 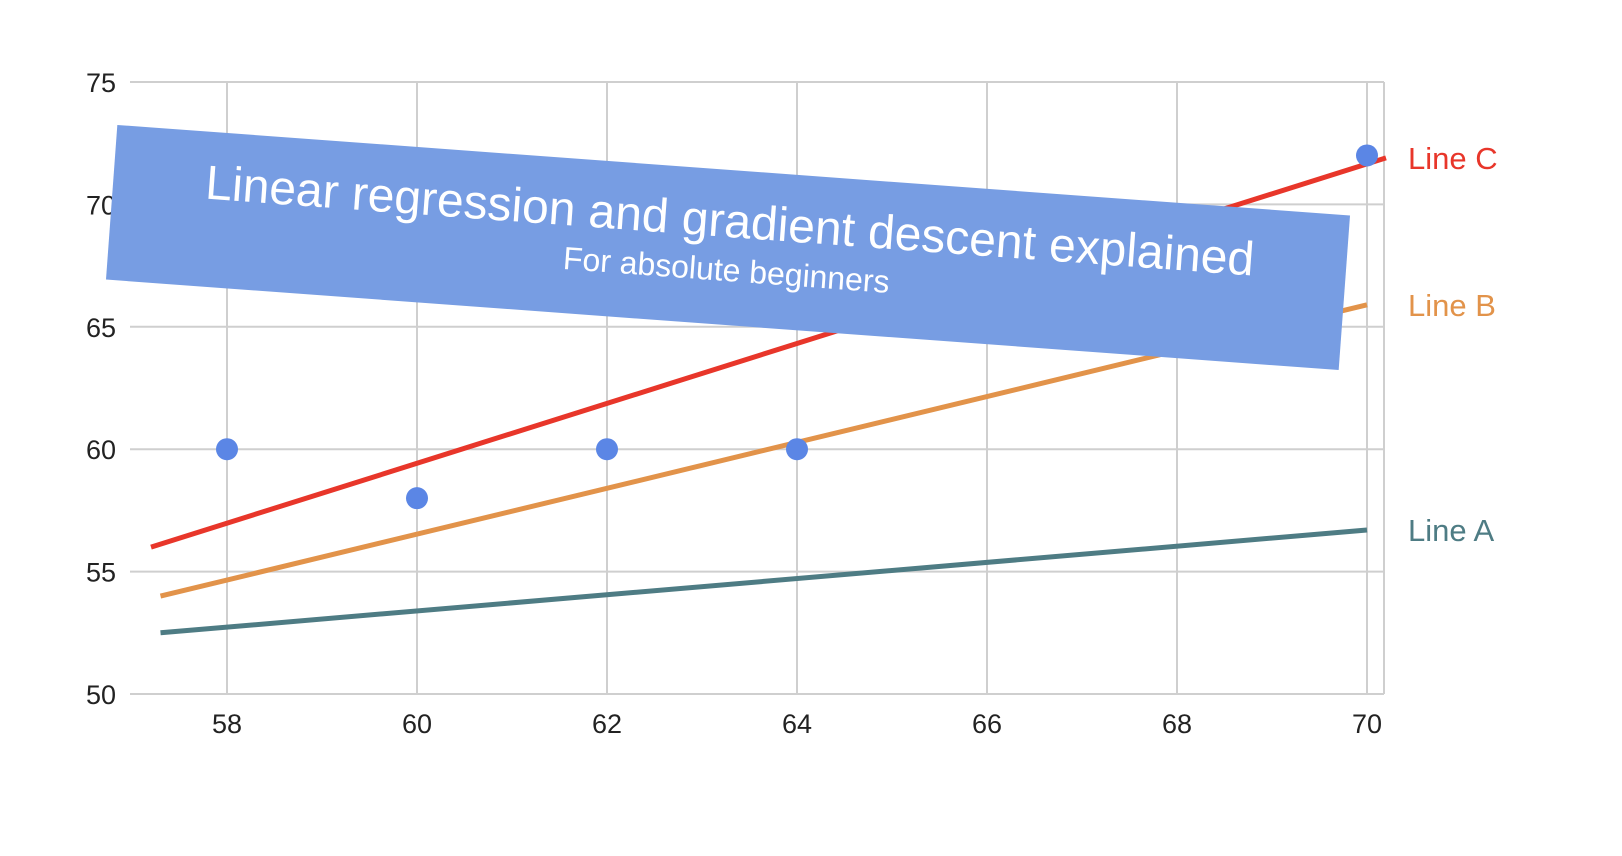 What do you see at coordinates (101, 573) in the screenshot?
I see `y-tick-label: 55` at bounding box center [101, 573].